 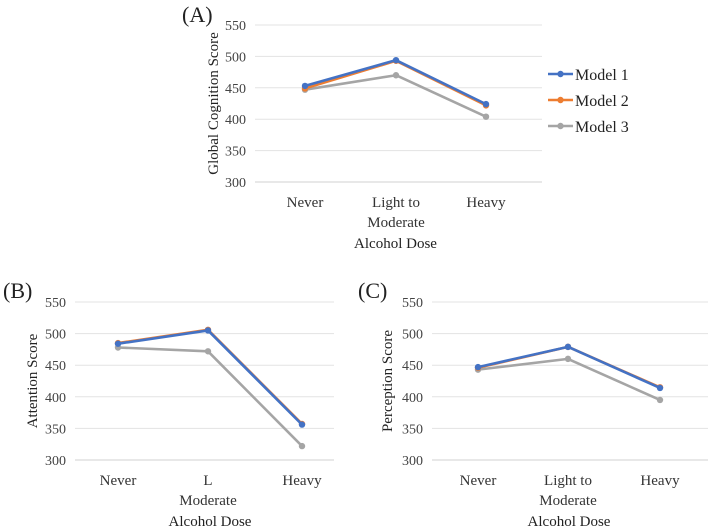 I want to click on panel-a-x-axis-title: Alcohol Dose, so click(x=395, y=244).